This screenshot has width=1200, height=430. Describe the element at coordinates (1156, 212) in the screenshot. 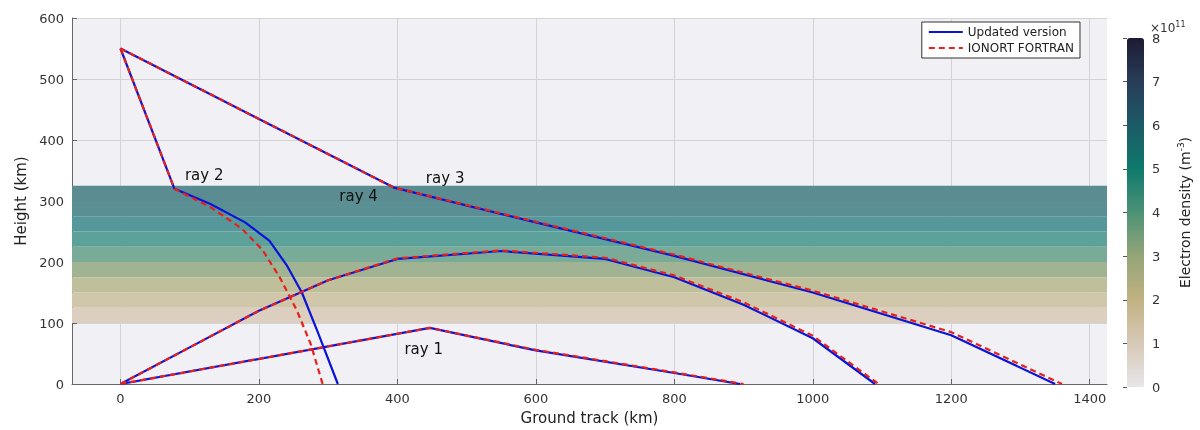

I see `color-bar-label: 4` at that location.